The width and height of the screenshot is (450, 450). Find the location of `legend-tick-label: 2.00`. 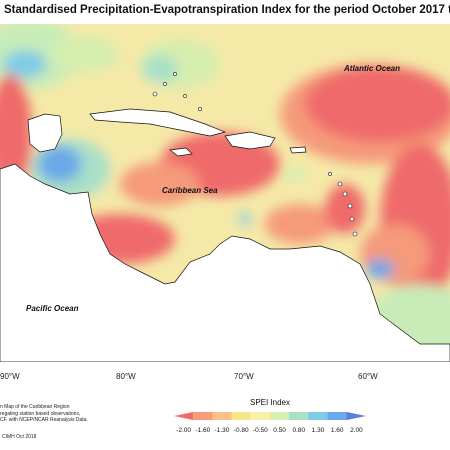

legend-tick-label: 2.00 is located at coordinates (356, 430).